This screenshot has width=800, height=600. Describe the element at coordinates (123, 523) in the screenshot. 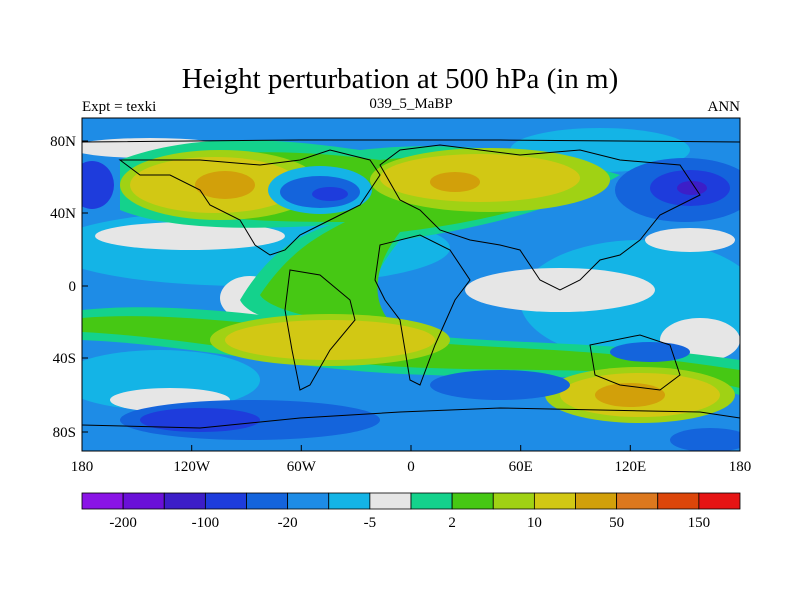

I see `colorbar-label: -200` at that location.